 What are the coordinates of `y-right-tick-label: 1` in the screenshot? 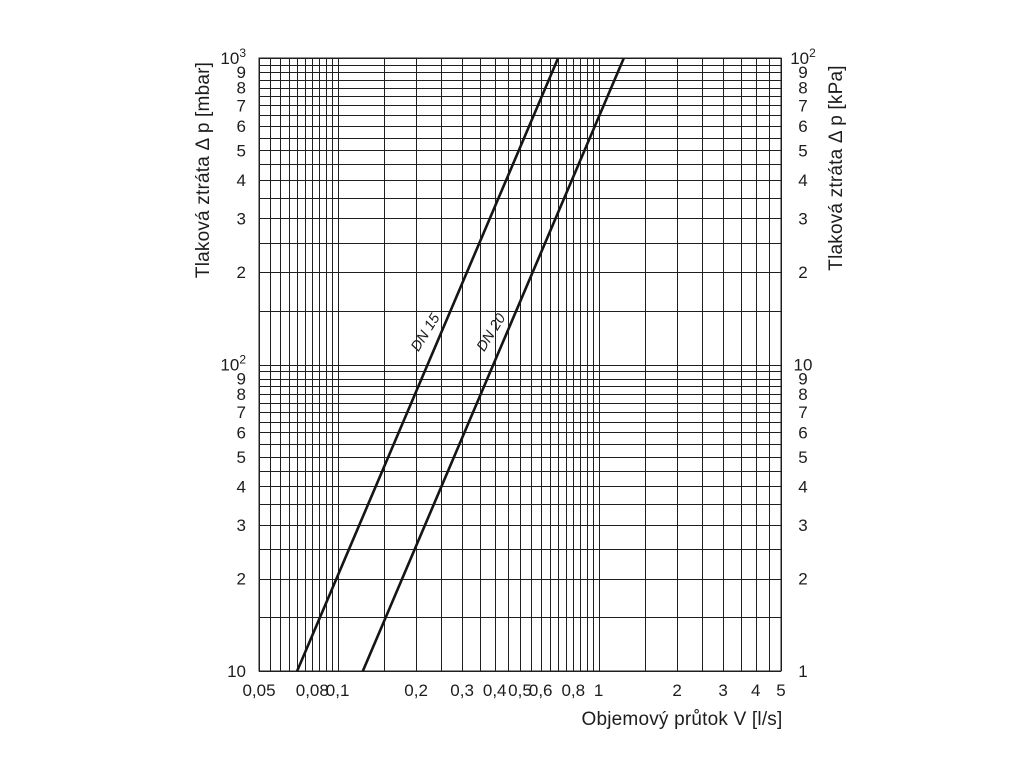 It's located at (802, 671).